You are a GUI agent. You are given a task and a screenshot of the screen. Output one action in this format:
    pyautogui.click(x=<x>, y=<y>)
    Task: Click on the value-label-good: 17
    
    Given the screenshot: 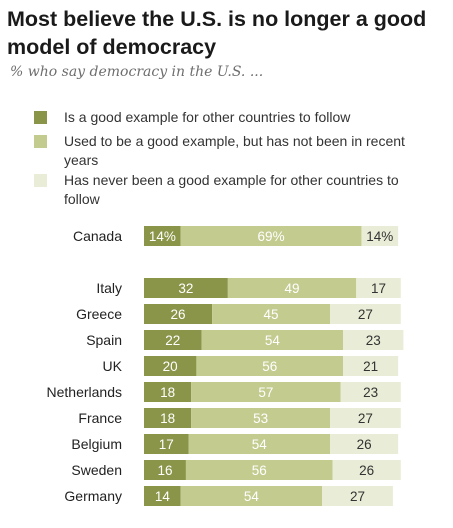 What is the action you would take?
    pyautogui.click(x=166, y=444)
    